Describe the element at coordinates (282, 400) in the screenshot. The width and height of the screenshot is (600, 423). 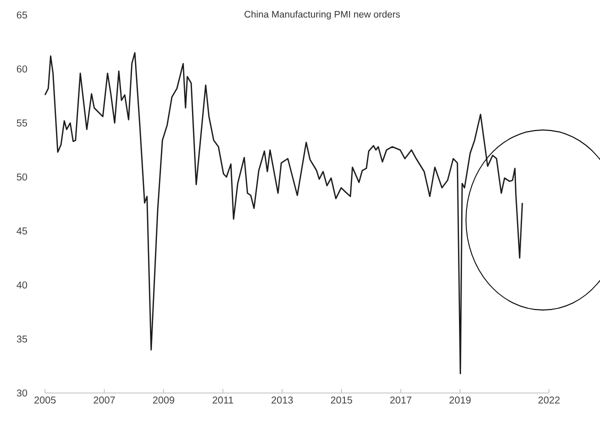
I see `x-tick-label: 2013` at that location.